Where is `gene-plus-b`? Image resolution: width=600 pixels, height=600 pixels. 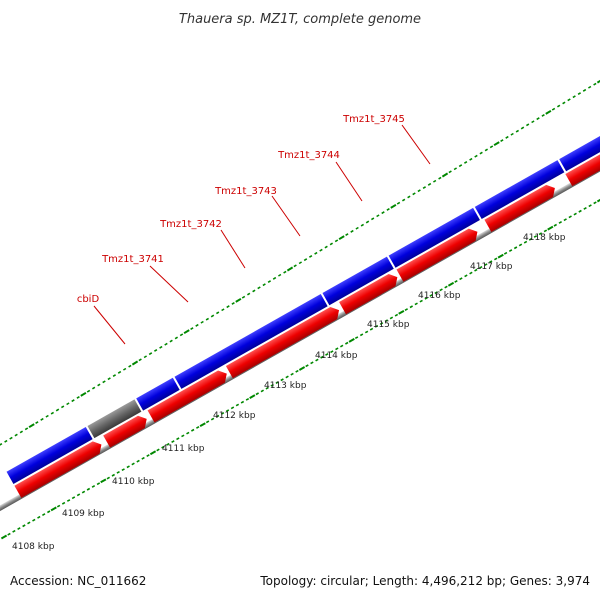 gene-plus-b is located at coordinates (158, 394).